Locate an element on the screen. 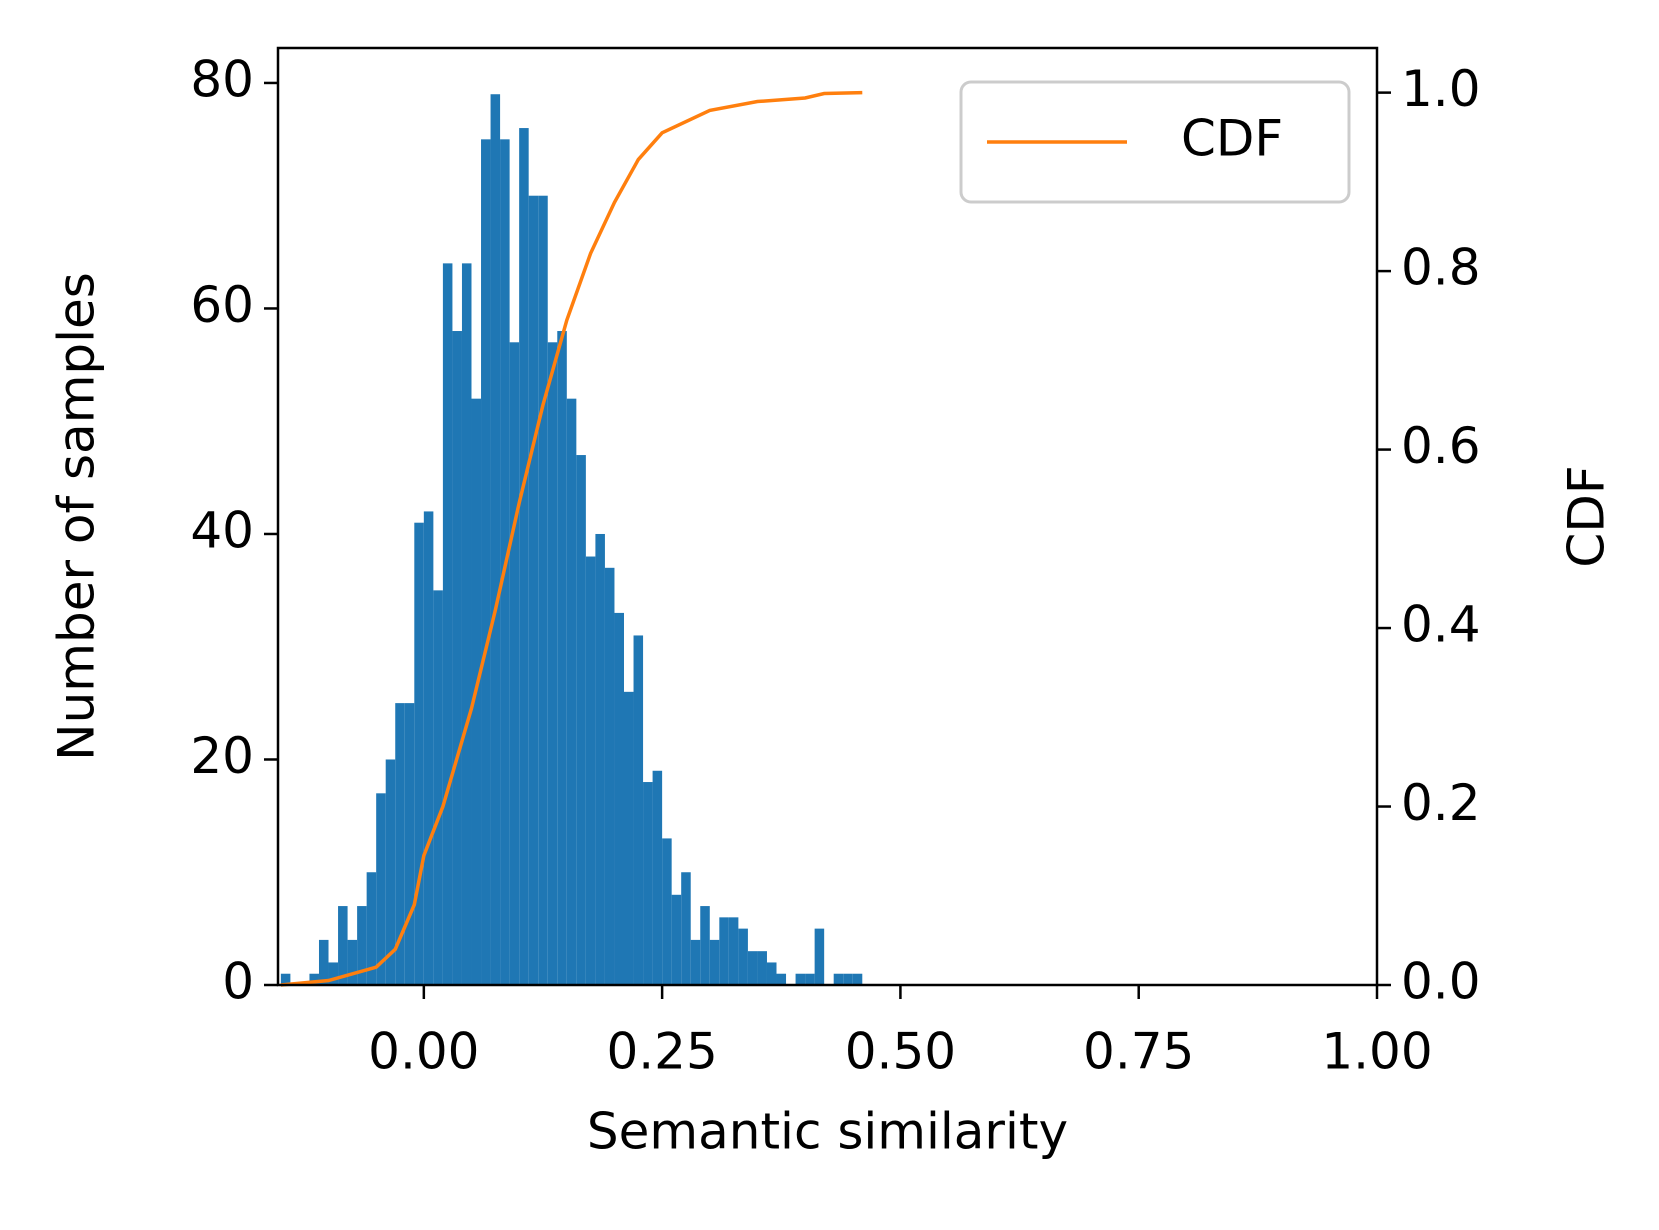 The width and height of the screenshot is (1659, 1230). y-tick-label: 20 is located at coordinates (222, 756).